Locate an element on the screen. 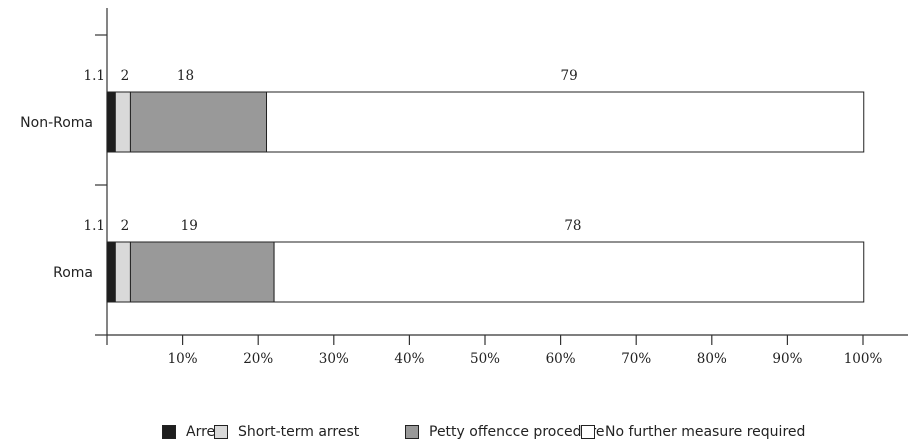  legend-item: No further measure required is located at coordinates (693, 432).